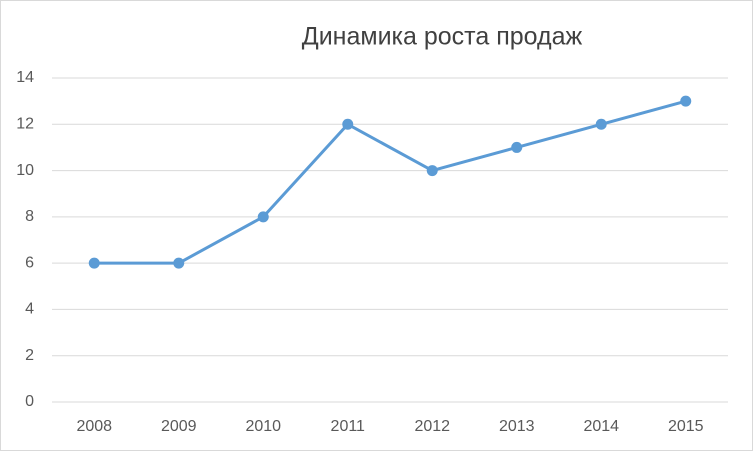 This screenshot has height=451, width=753. Describe the element at coordinates (29, 401) in the screenshot. I see `y-tick-label: 0` at that location.